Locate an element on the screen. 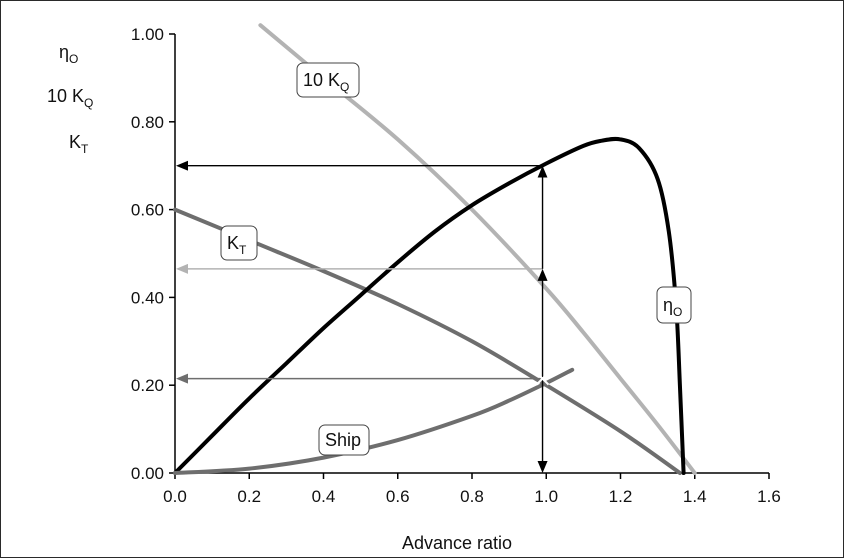 This screenshot has height=559, width=844. x-tick-label-6: 1.2 is located at coordinates (621, 496).